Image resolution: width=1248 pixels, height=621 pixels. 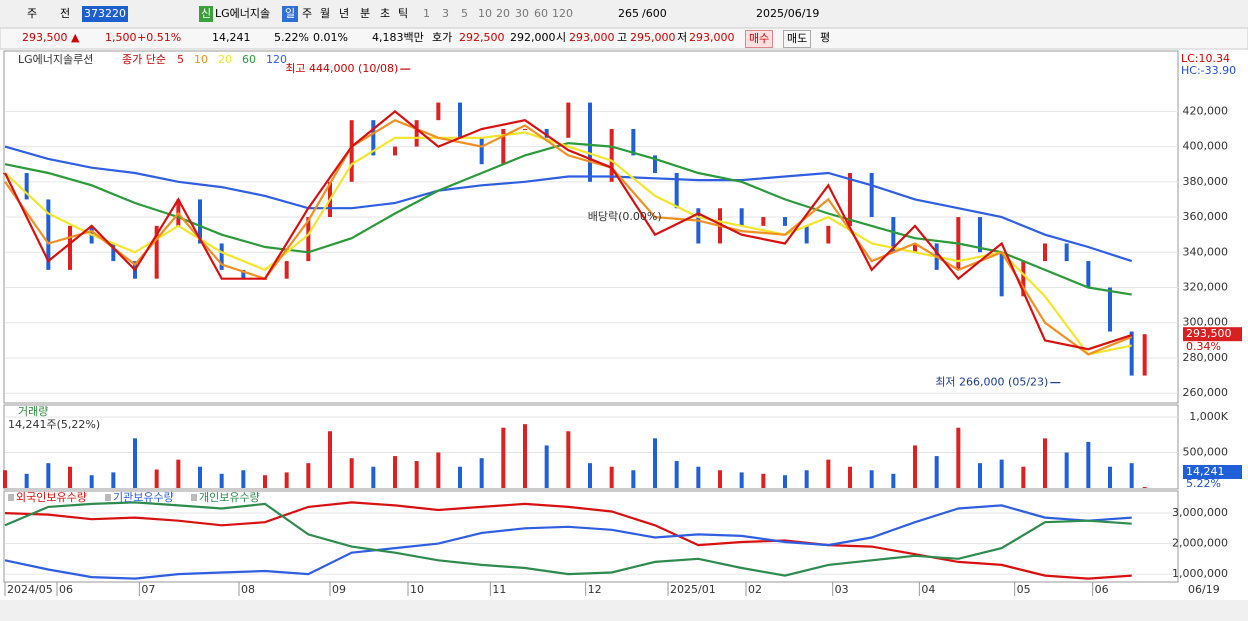 I want to click on toolbar-item: 분, so click(x=365, y=13).